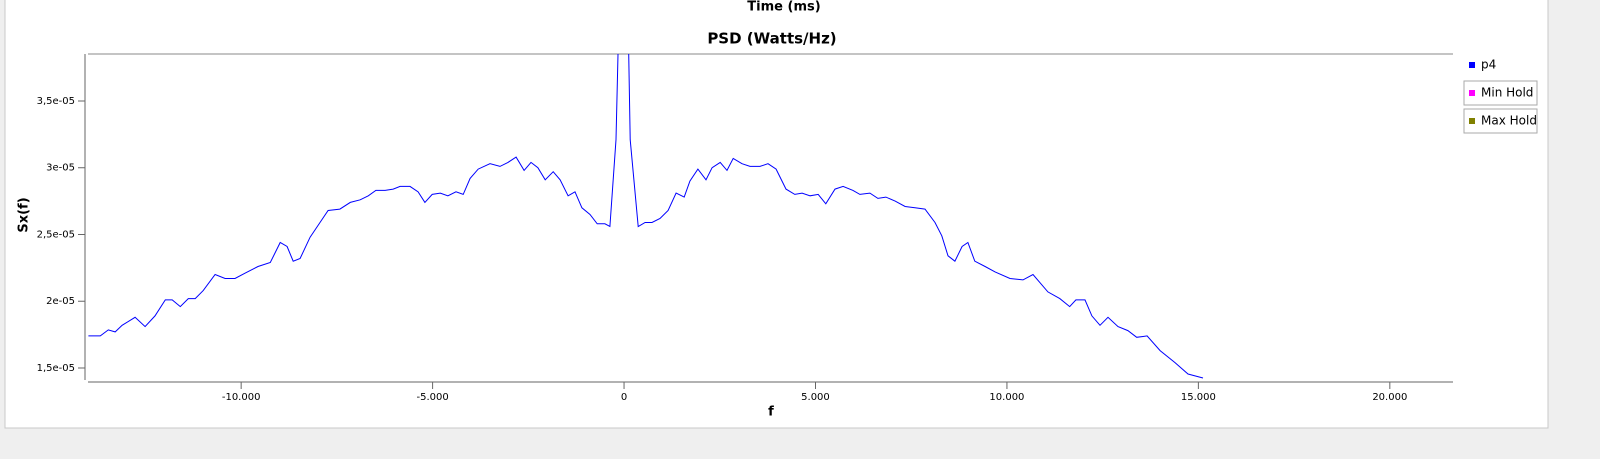  I want to click on header-text: Time (ms), so click(783, 7).